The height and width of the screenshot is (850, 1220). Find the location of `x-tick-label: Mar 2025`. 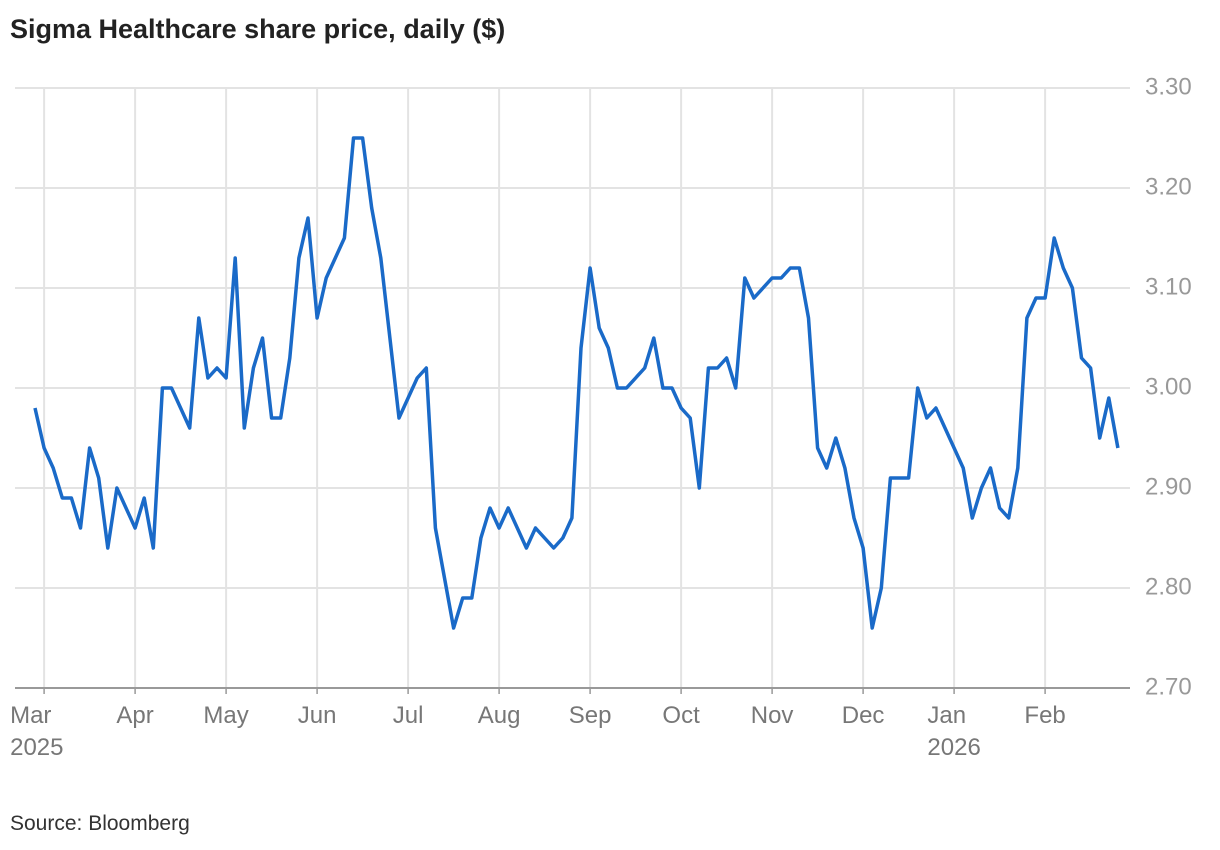

x-tick-label: Mar 2025 is located at coordinates (37, 731).